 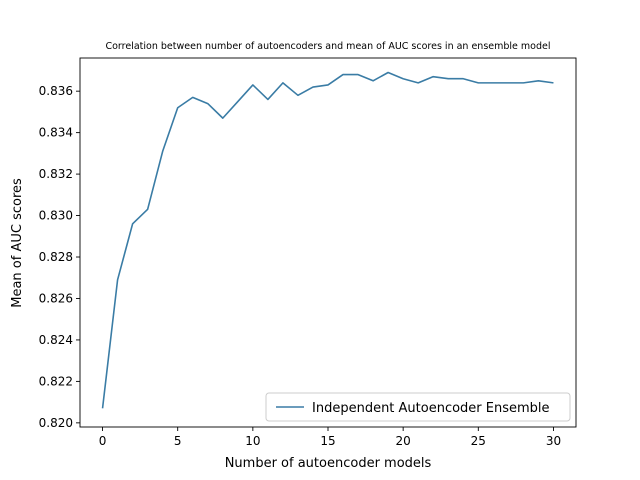 I want to click on x-tick-label: 15, so click(x=327, y=441).